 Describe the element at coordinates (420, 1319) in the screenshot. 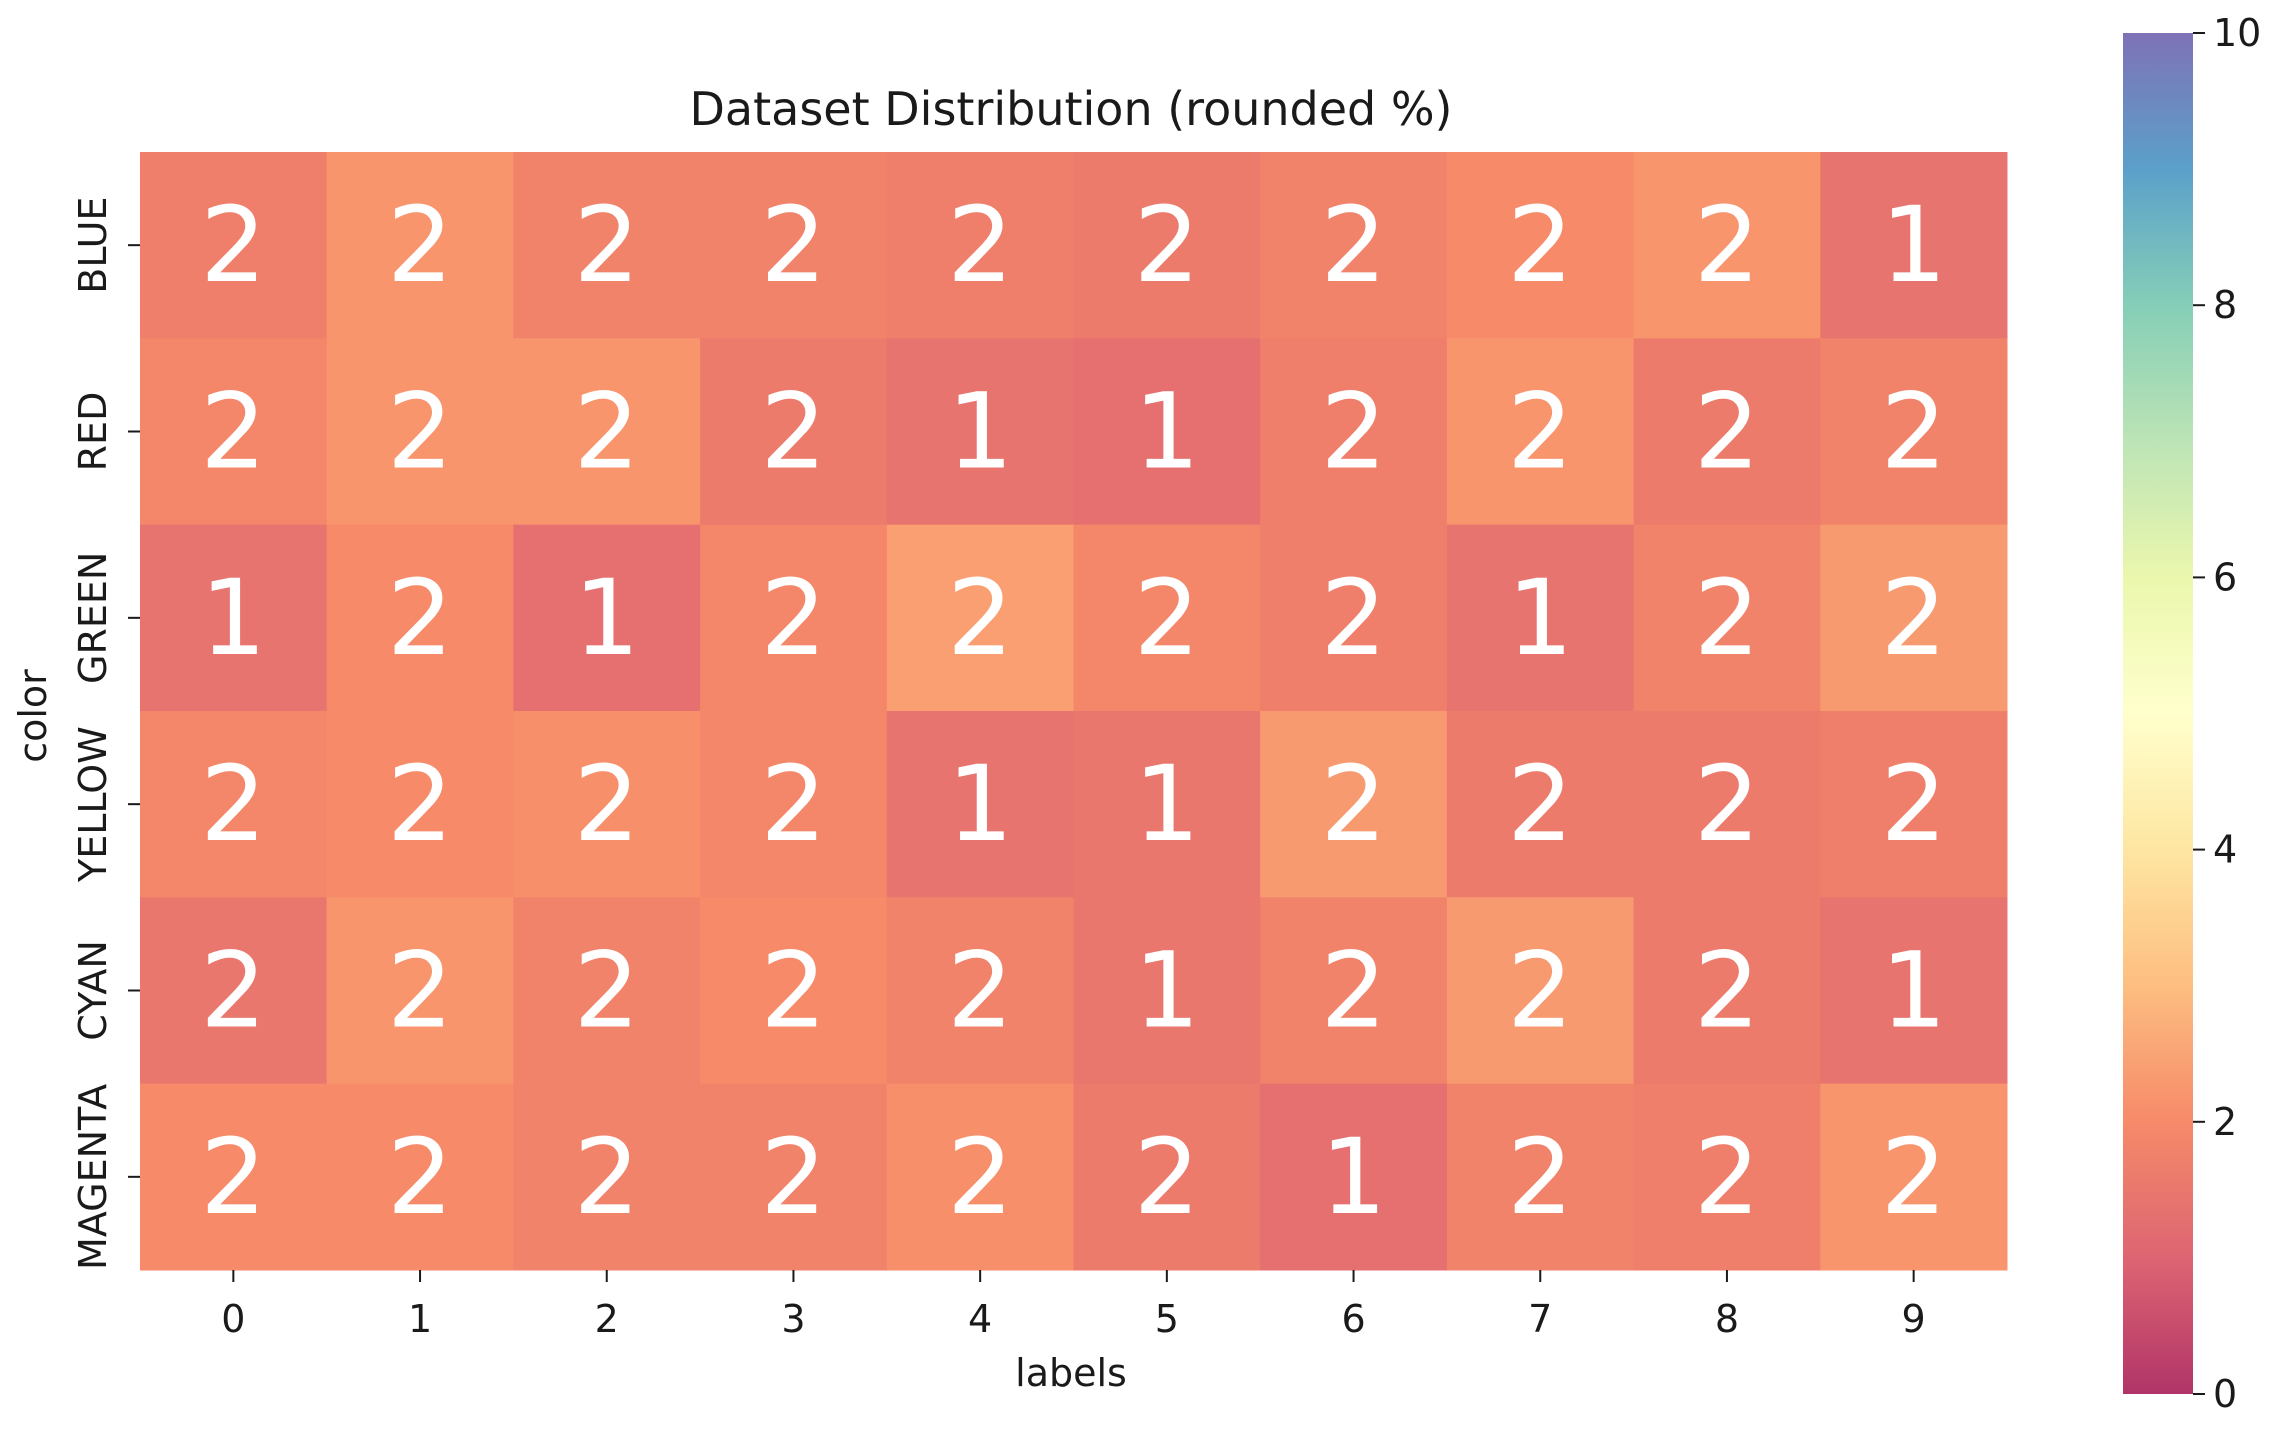

I see `x-tick-label: 1` at that location.